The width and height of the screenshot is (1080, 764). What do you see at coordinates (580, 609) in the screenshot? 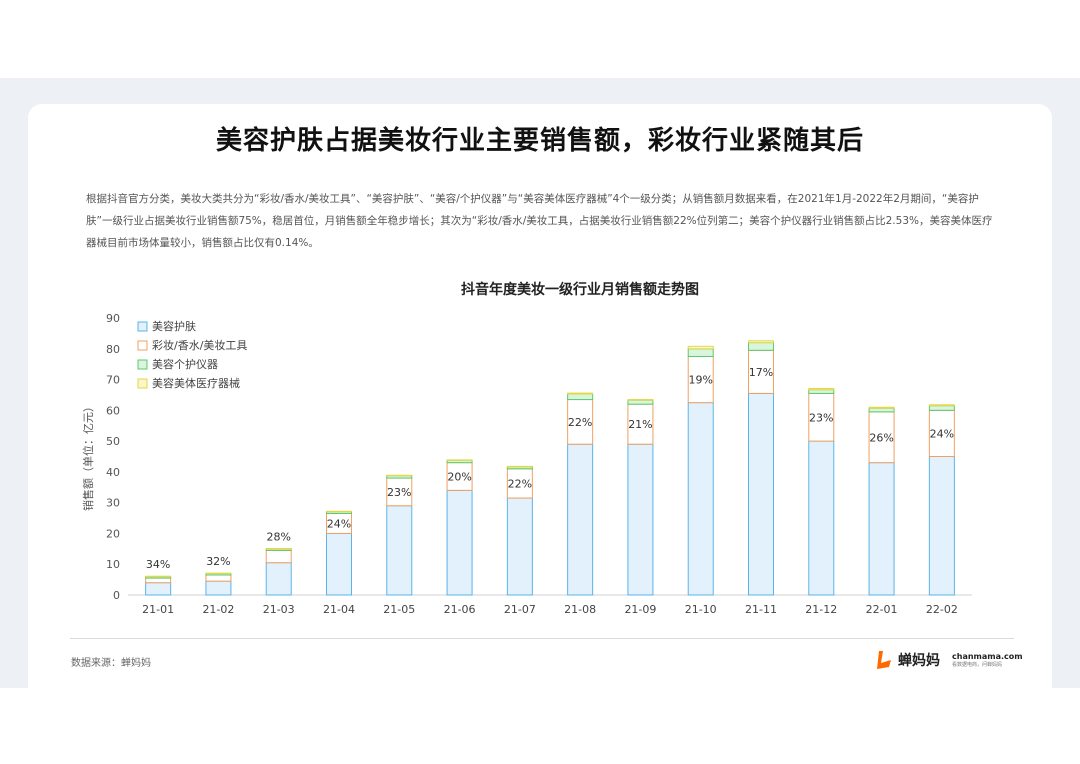
I see `x-tick-label: 21-08` at bounding box center [580, 609].